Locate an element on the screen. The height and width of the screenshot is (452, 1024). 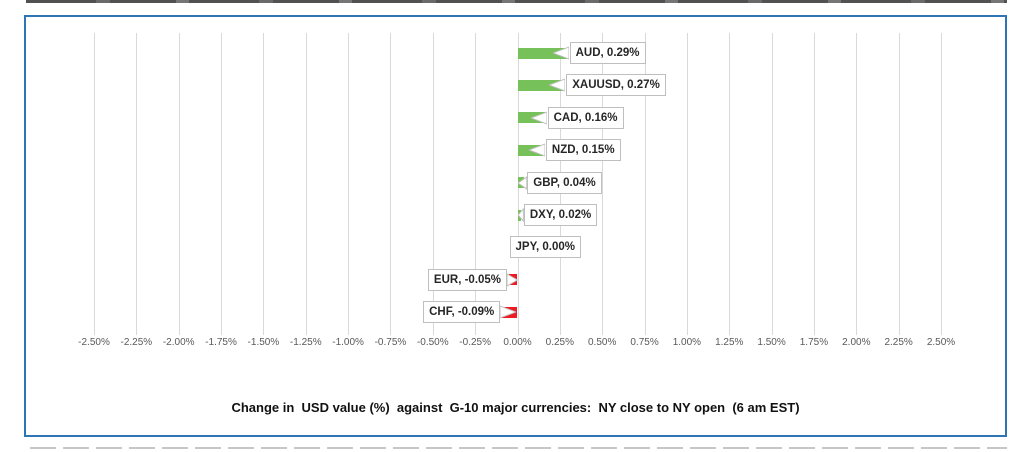
x-axis-tick-label: 1.75% is located at coordinates (814, 342).